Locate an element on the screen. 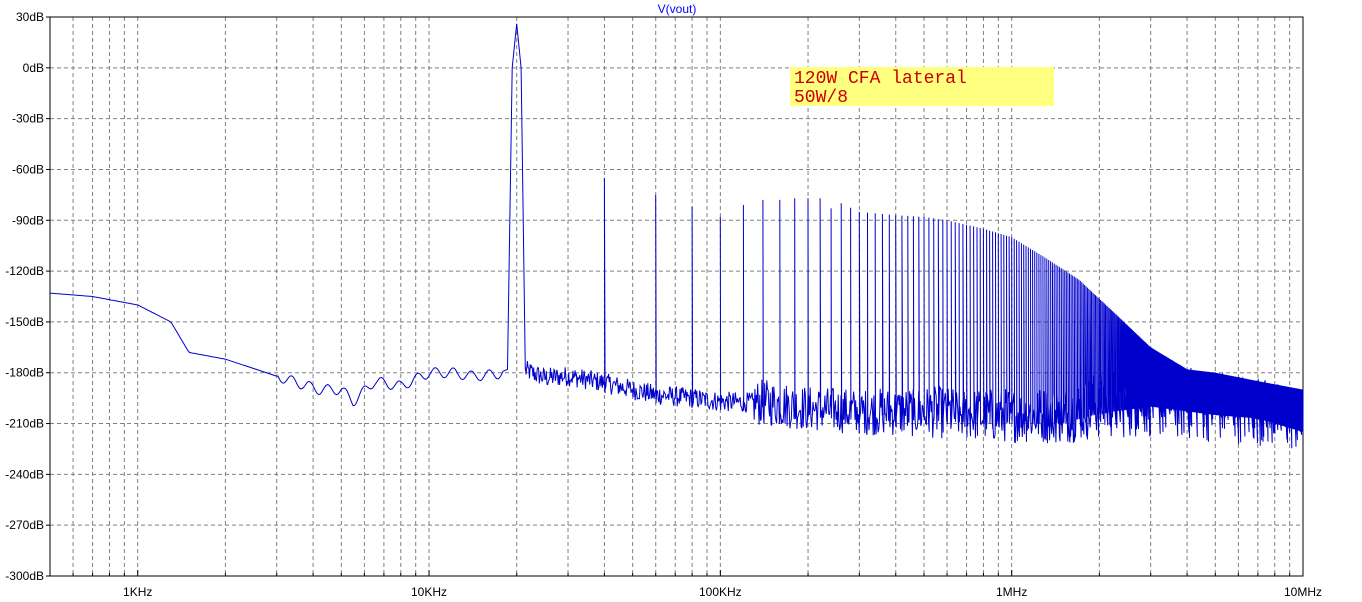 This screenshot has width=1362, height=602. y-tick-label: 0dB is located at coordinates (33, 68).